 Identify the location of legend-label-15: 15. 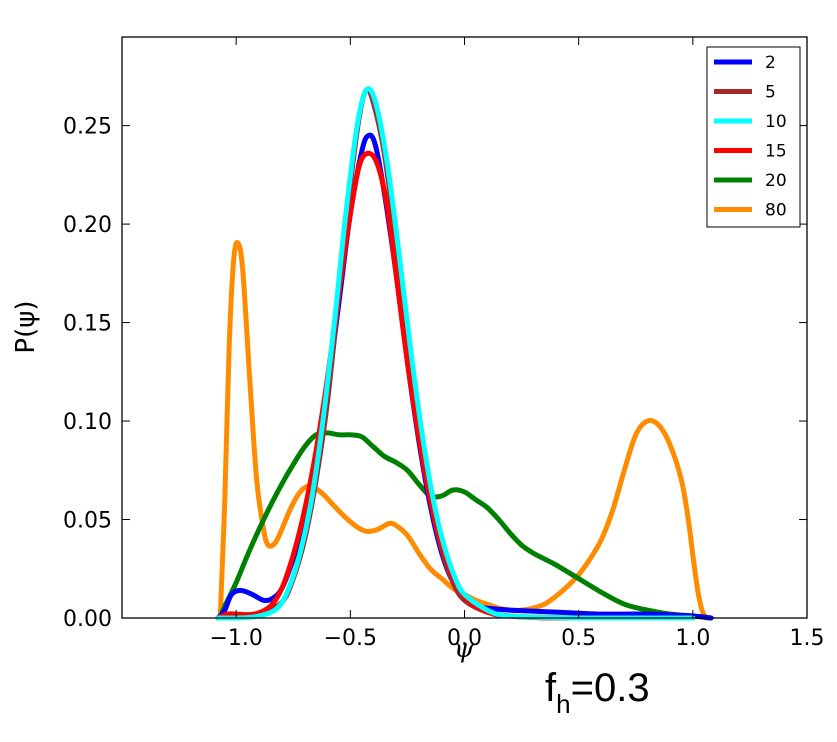
(776, 152).